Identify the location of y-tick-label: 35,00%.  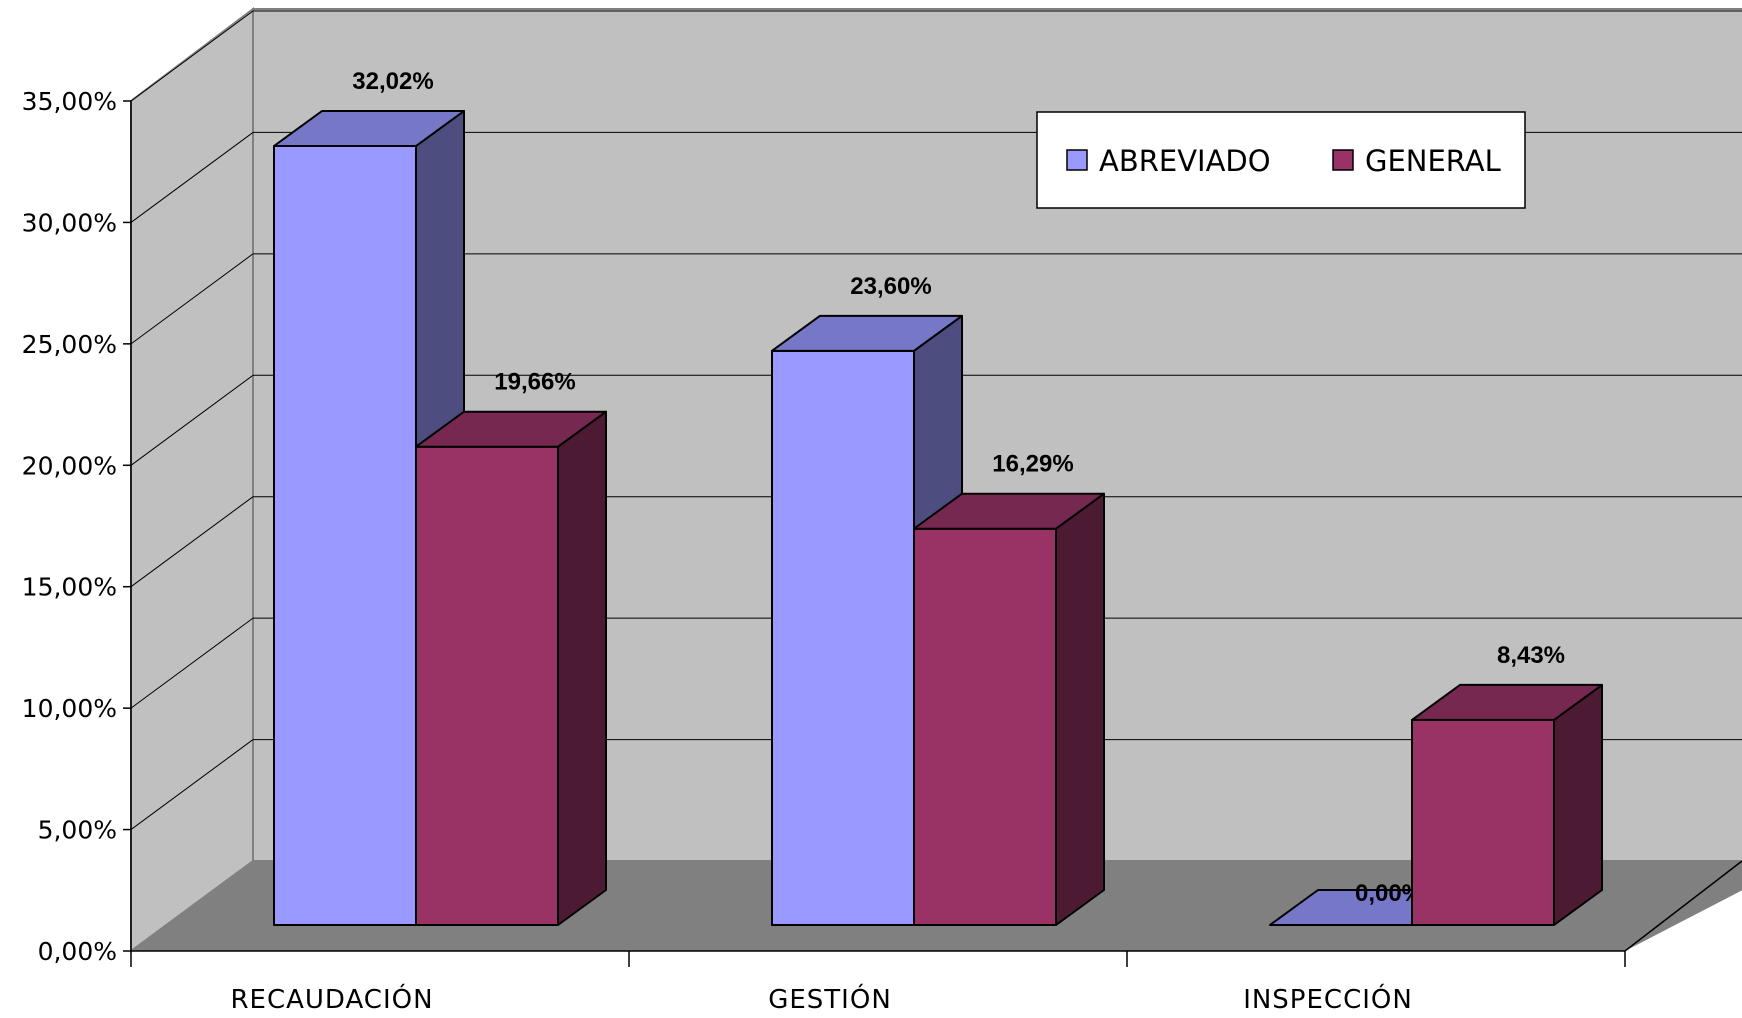
(69, 101).